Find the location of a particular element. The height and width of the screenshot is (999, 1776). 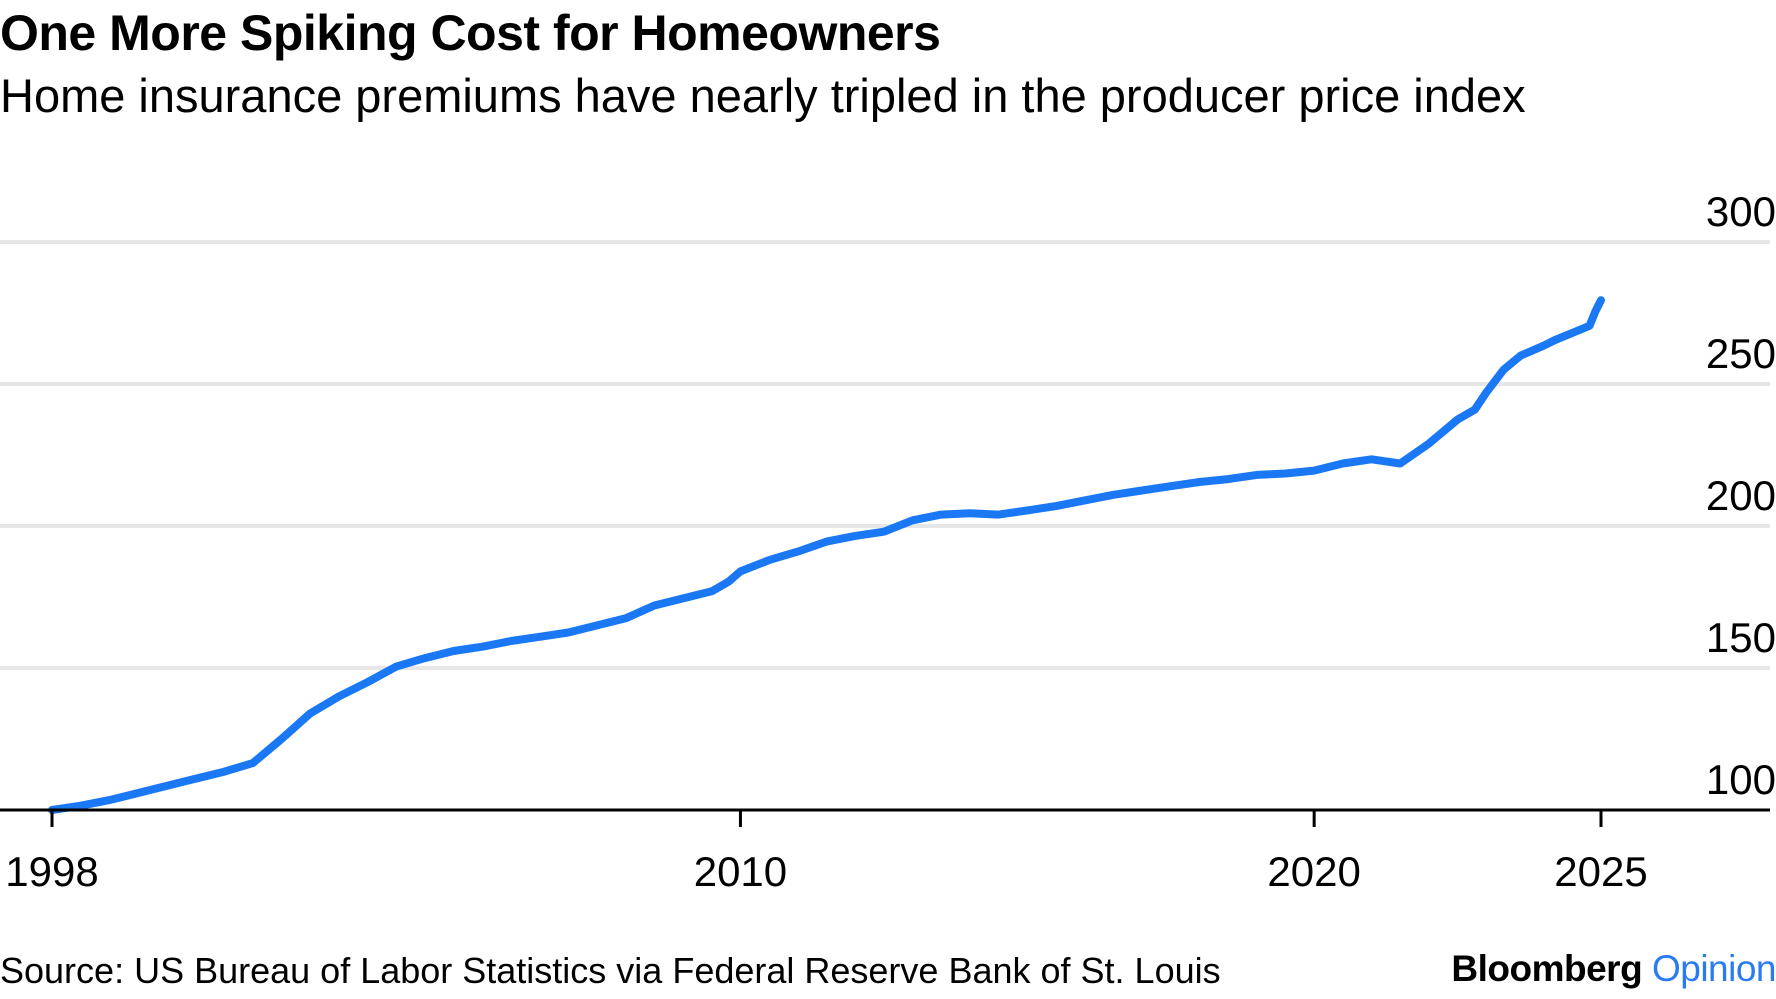

x-tick-label-2020: 2020 is located at coordinates (1313, 871).